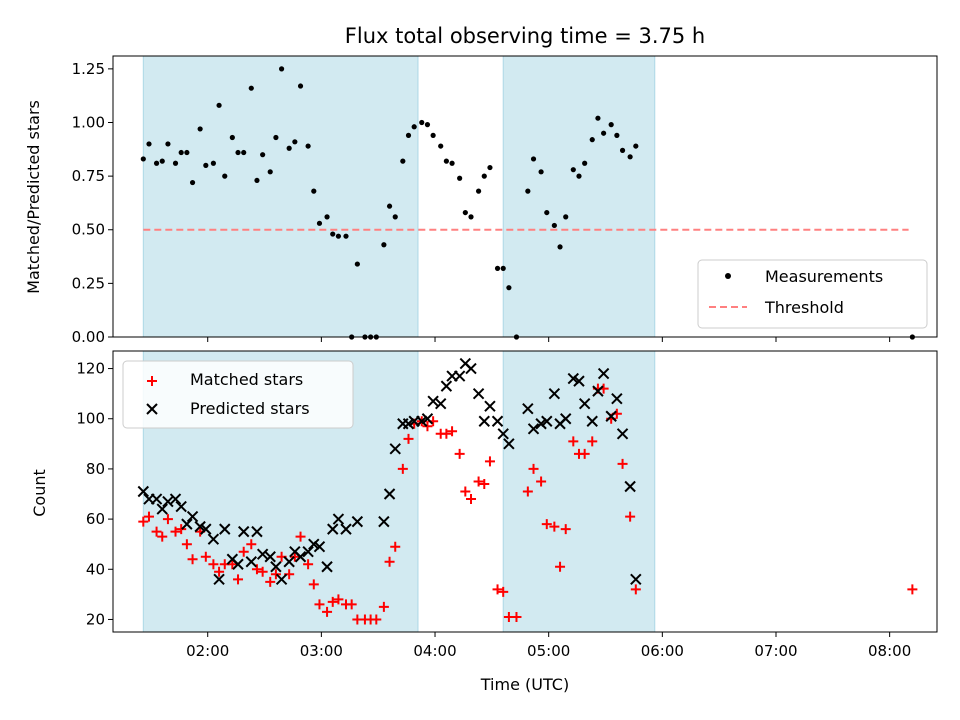  Describe the element at coordinates (549, 339) in the screenshot. I see `top-x-ticks` at that location.